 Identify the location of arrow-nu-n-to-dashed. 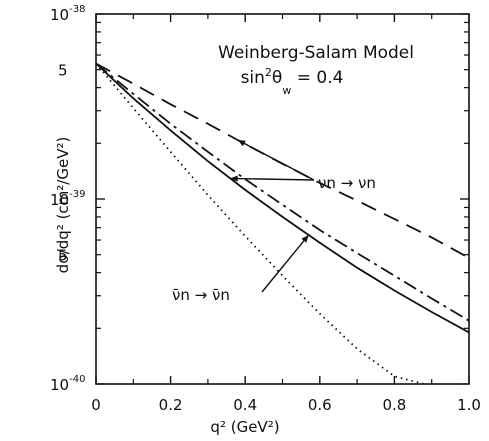
(276, 160).